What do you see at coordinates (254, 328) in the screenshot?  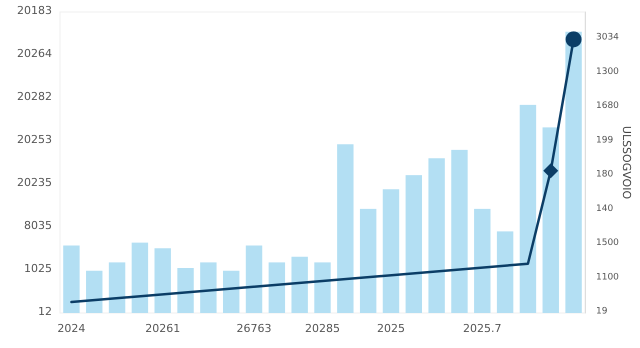 I see `x-tick-label: 26763` at bounding box center [254, 328].